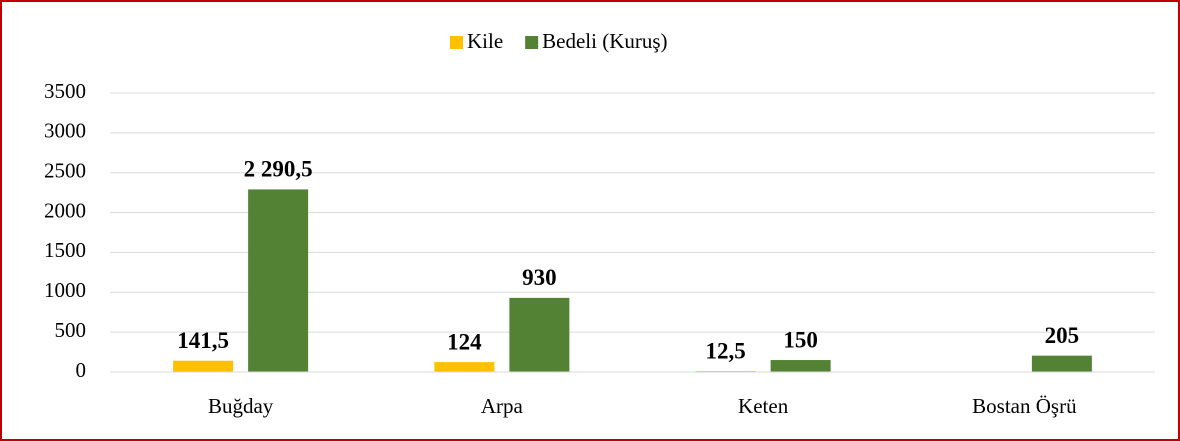 This screenshot has height=441, width=1180. Describe the element at coordinates (81, 370) in the screenshot. I see `y-tick-label: 0` at that location.